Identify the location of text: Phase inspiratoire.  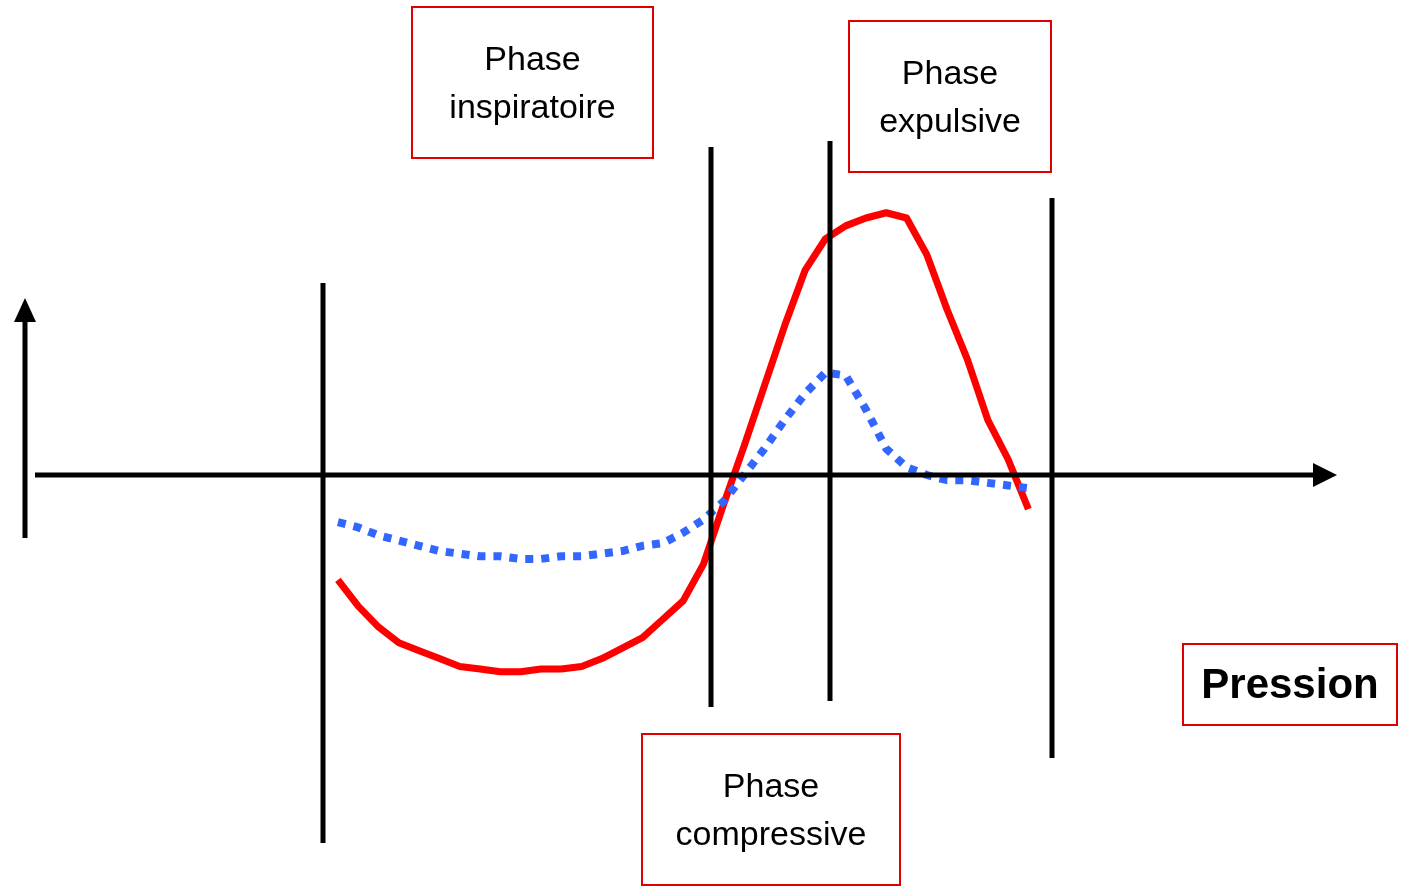
(532, 82).